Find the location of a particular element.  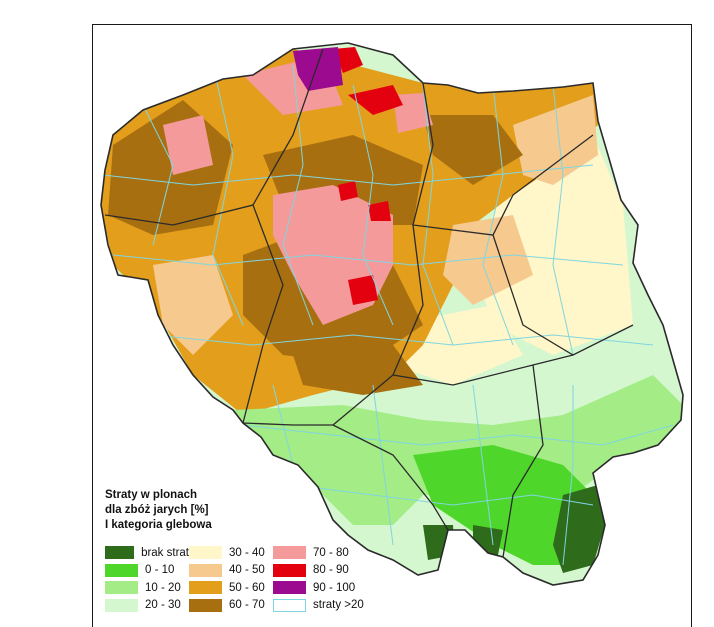

legend-label: straty >20 is located at coordinates (338, 605).